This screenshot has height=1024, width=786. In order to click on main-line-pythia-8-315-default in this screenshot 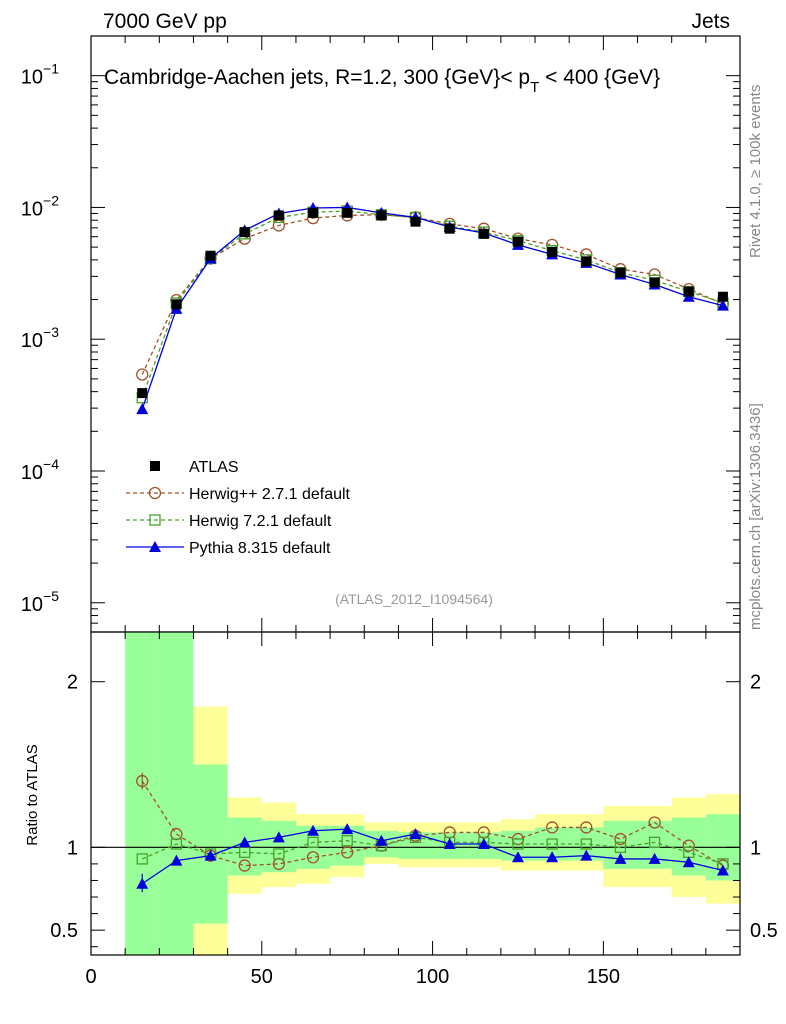, I will do `click(432, 308)`.